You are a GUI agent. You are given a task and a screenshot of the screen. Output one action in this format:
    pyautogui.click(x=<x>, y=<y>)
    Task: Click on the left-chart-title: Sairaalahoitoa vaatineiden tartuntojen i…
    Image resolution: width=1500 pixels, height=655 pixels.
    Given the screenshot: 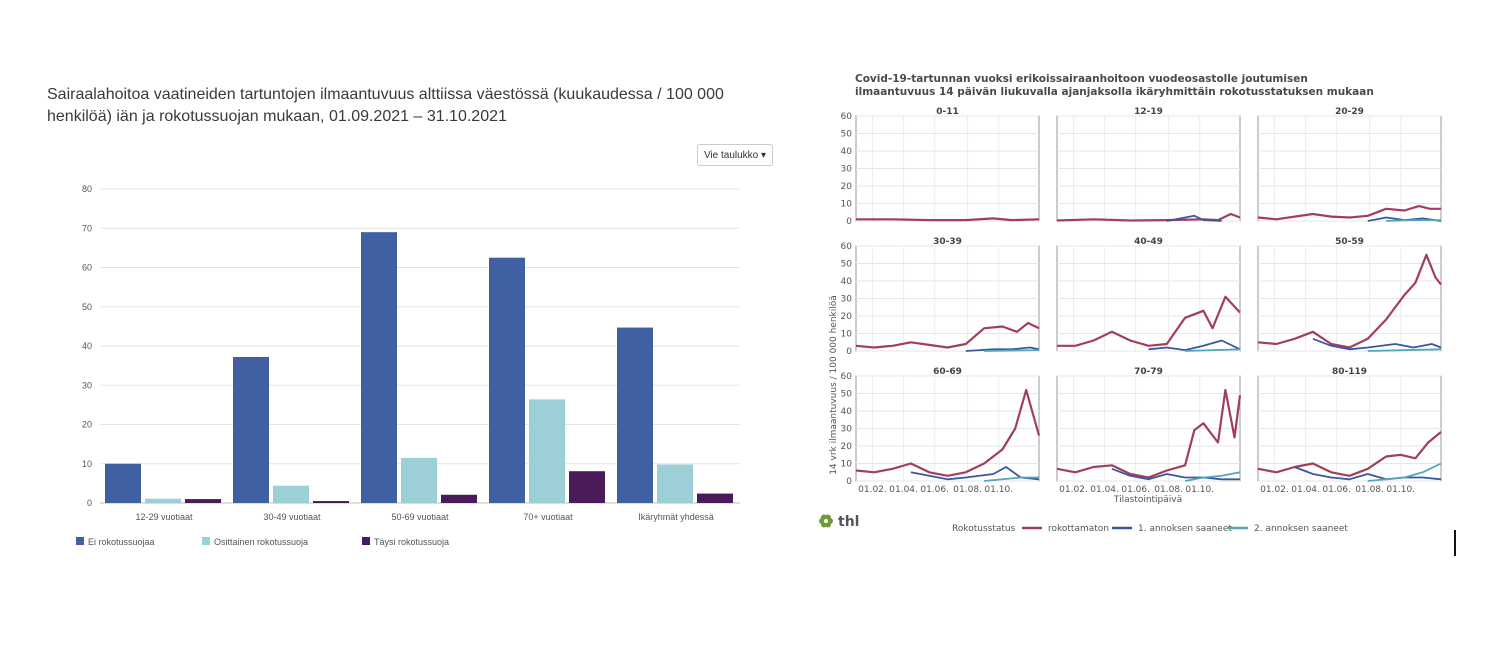 What is the action you would take?
    pyautogui.click(x=385, y=105)
    